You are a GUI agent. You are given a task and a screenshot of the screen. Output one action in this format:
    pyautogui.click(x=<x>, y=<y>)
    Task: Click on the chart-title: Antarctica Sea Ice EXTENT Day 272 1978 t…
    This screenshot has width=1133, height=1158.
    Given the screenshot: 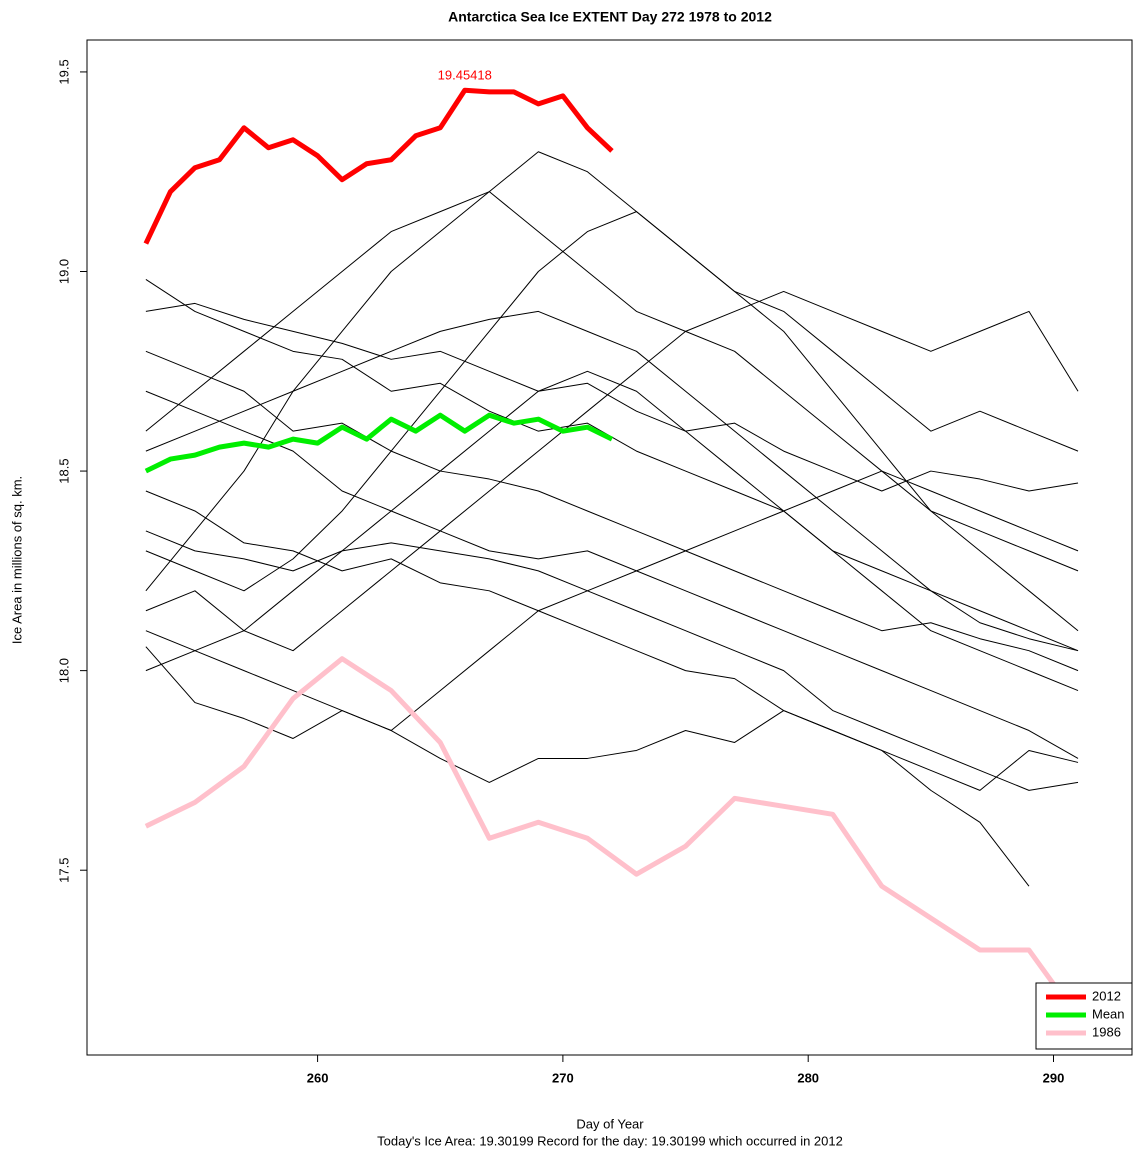 What is the action you would take?
    pyautogui.click(x=610, y=17)
    